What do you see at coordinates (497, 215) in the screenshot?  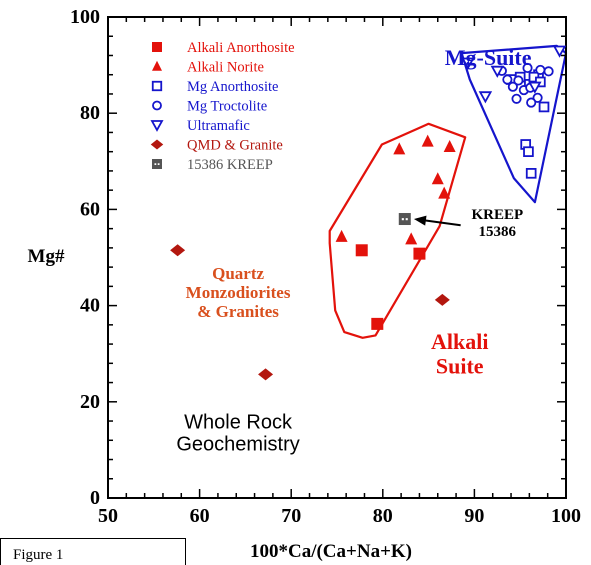 I see `annotation-line: KREEP` at bounding box center [497, 215].